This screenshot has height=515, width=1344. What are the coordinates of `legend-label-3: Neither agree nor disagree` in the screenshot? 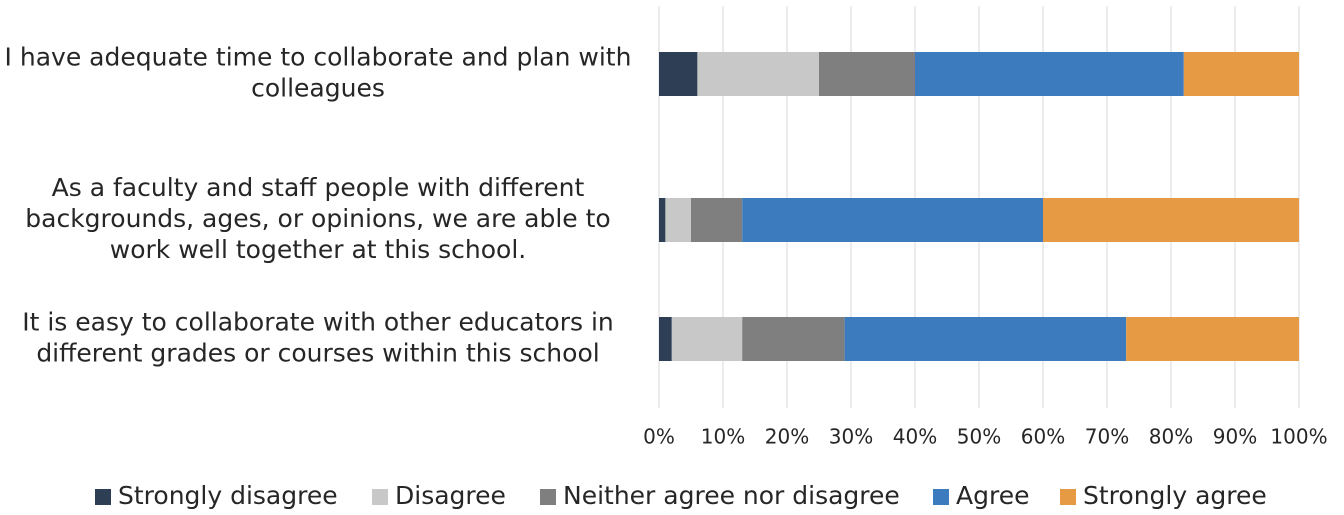 It's located at (731, 495).